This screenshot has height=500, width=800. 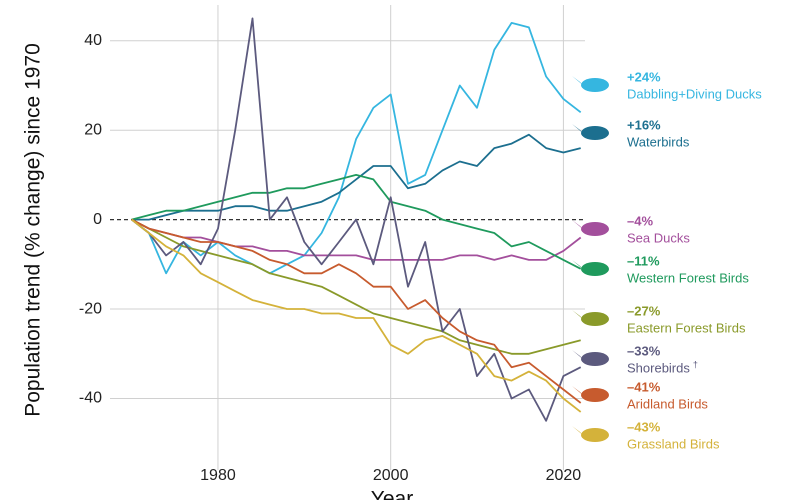 I want to click on legend-name: Shorebirds, so click(x=658, y=367).